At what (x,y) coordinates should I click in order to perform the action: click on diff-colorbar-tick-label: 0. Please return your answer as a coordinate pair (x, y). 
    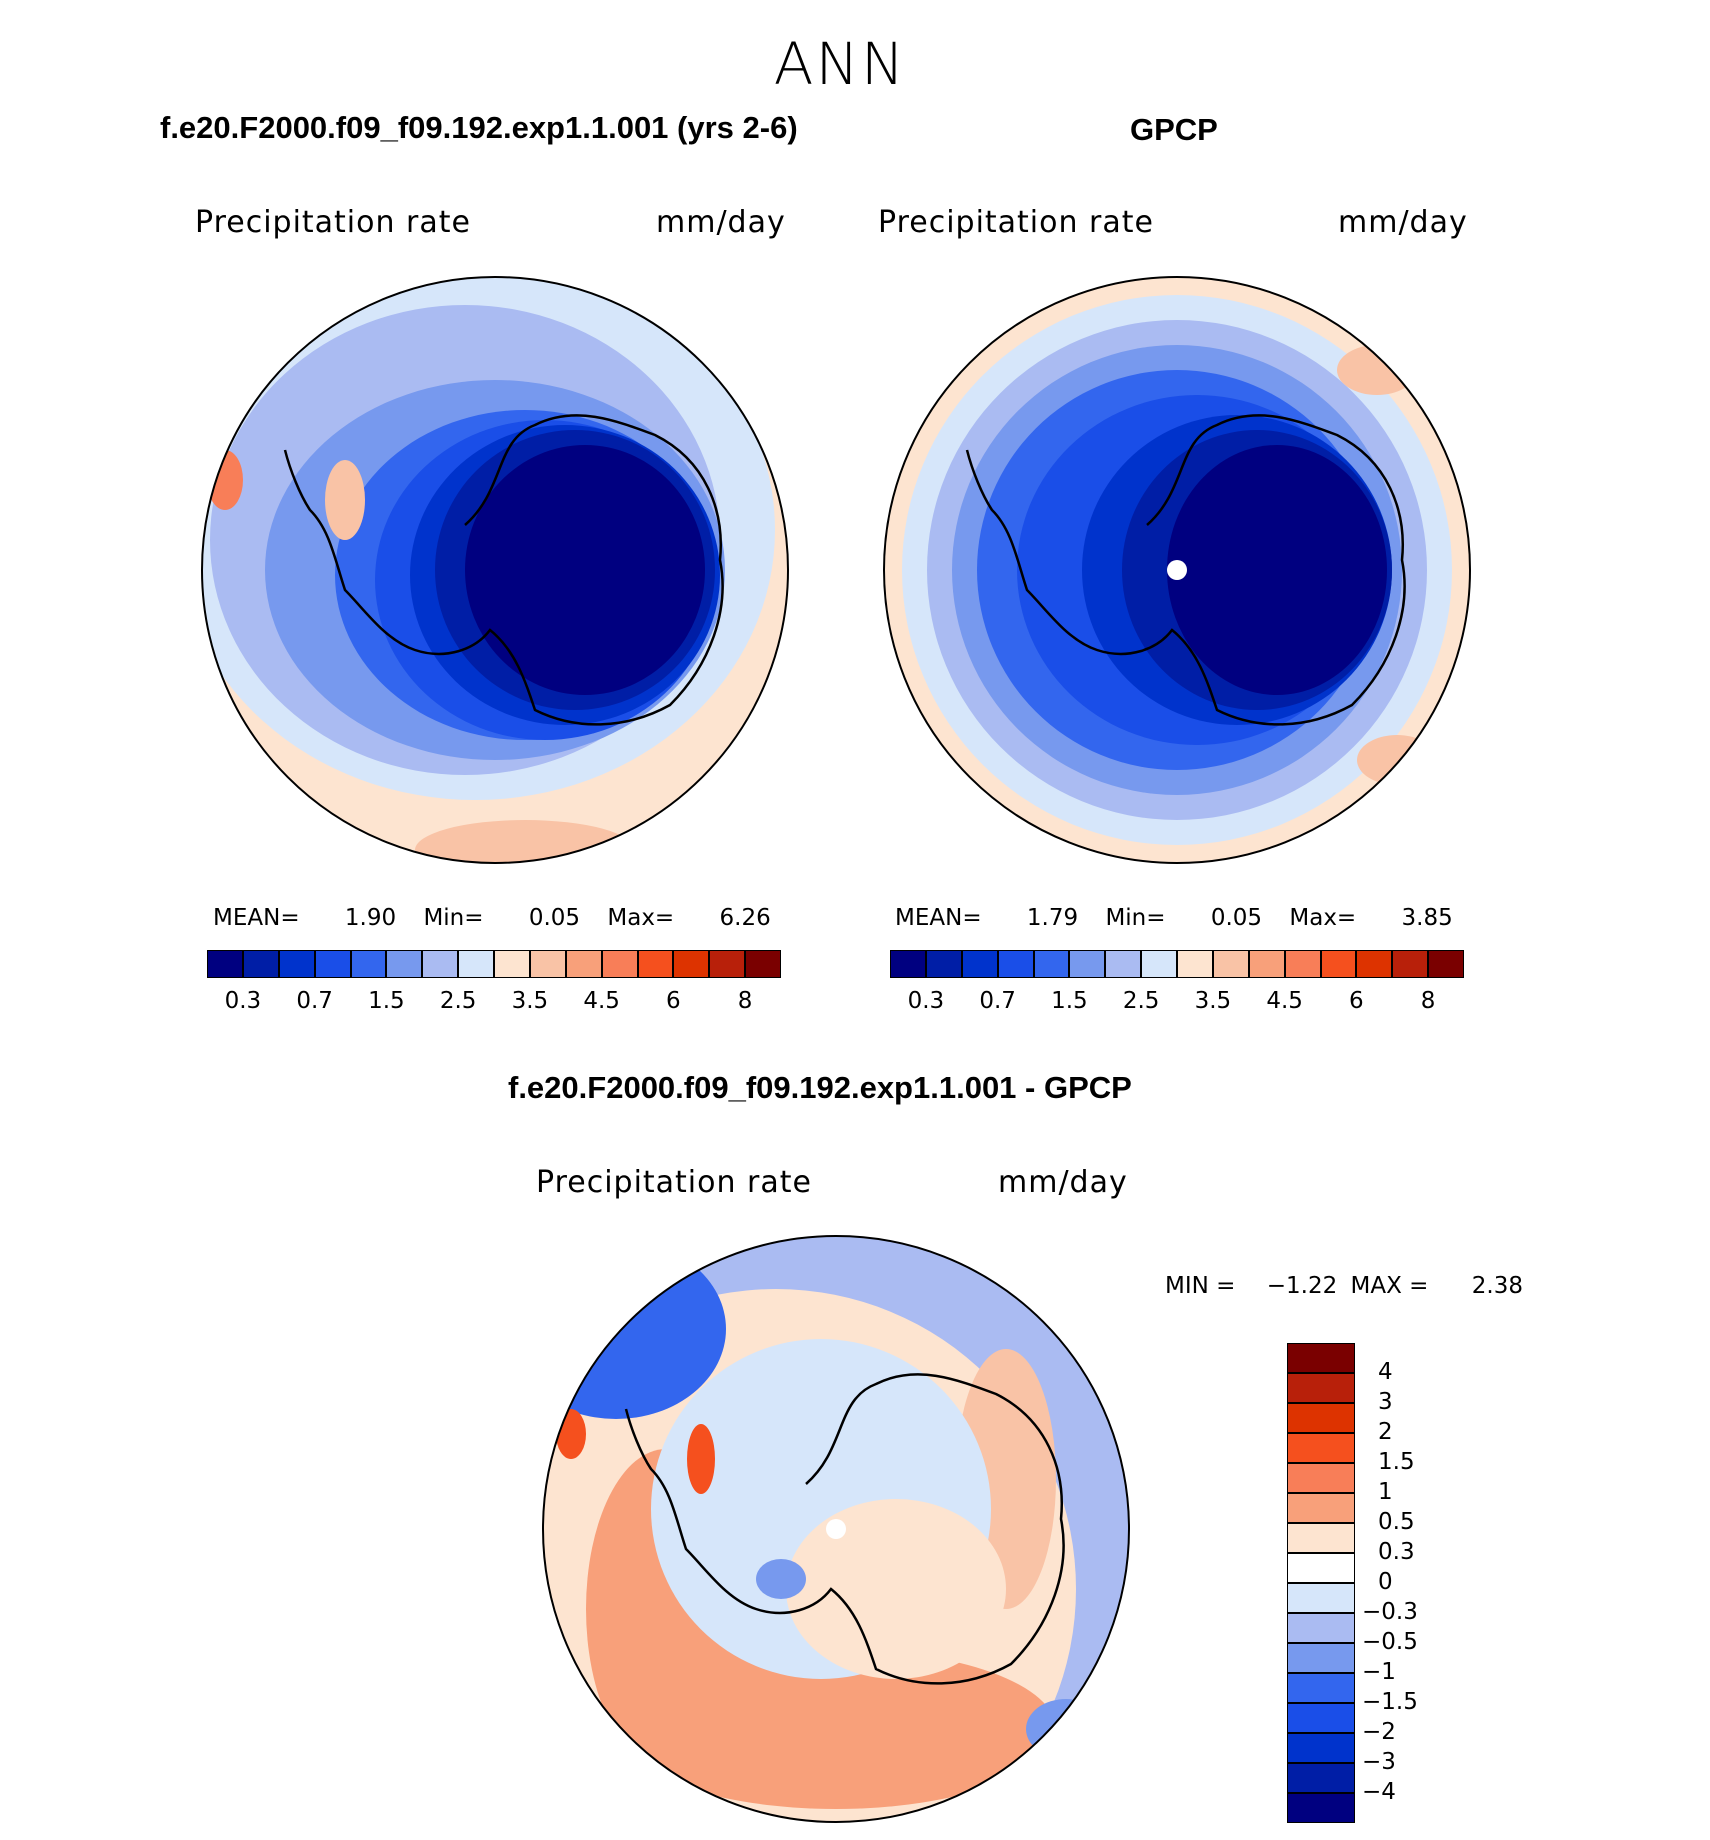
    Looking at the image, I should click on (1385, 1582).